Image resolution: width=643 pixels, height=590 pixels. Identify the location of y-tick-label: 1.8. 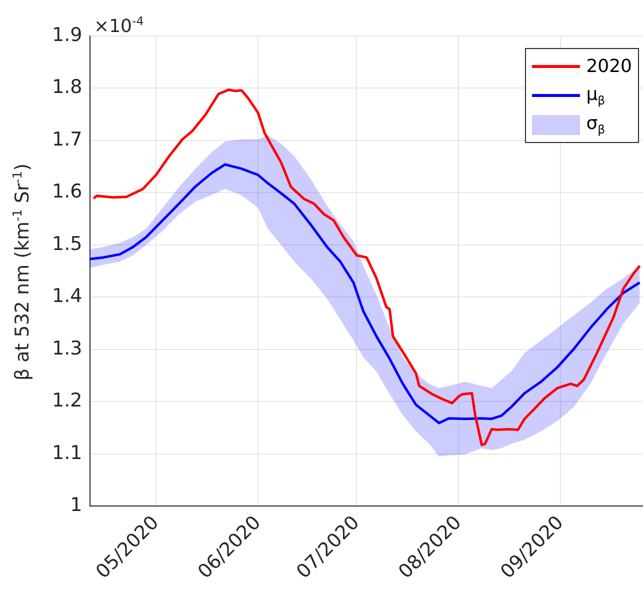
(67, 87).